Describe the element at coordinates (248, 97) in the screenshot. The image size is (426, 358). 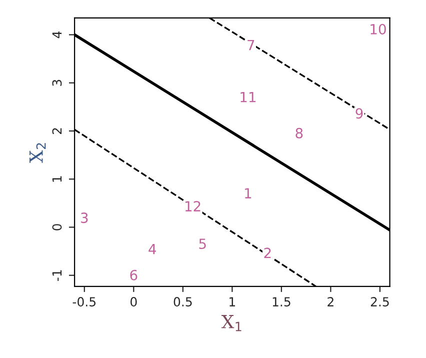
I see `annotation: 11` at that location.